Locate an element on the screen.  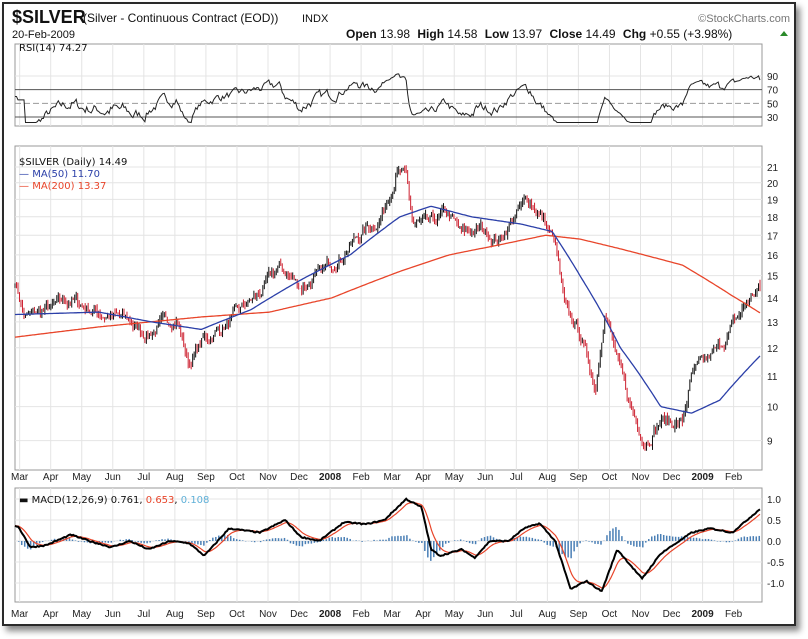
open-value: 13.98 is located at coordinates (395, 34).